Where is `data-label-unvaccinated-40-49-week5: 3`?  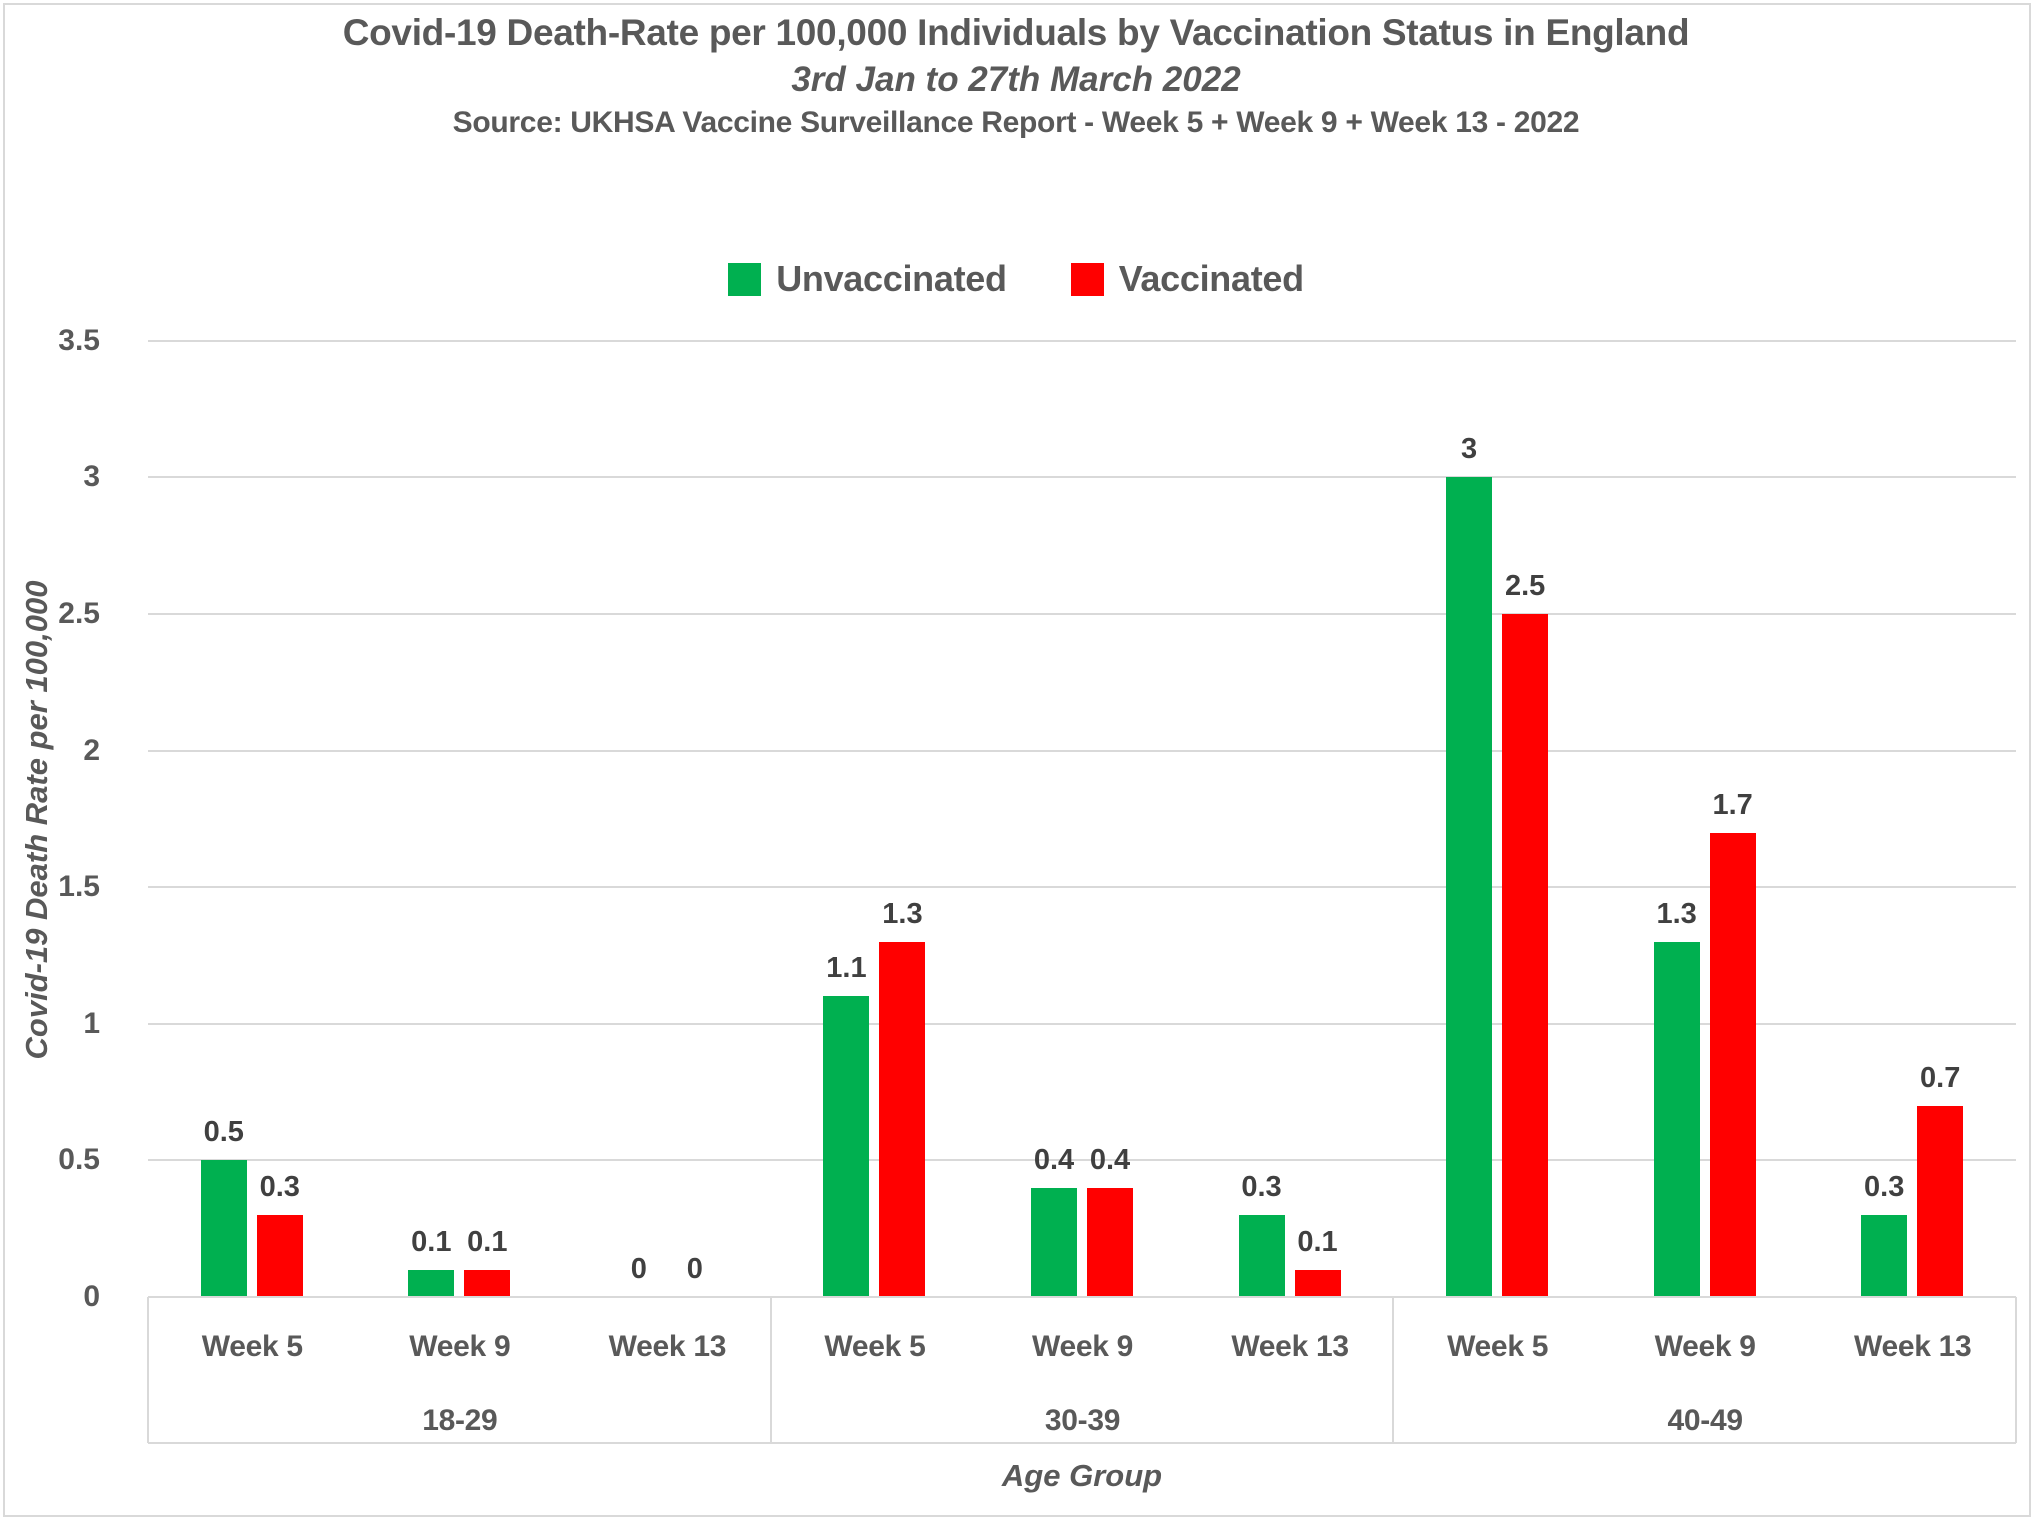 data-label-unvaccinated-40-49-week5: 3 is located at coordinates (1469, 449).